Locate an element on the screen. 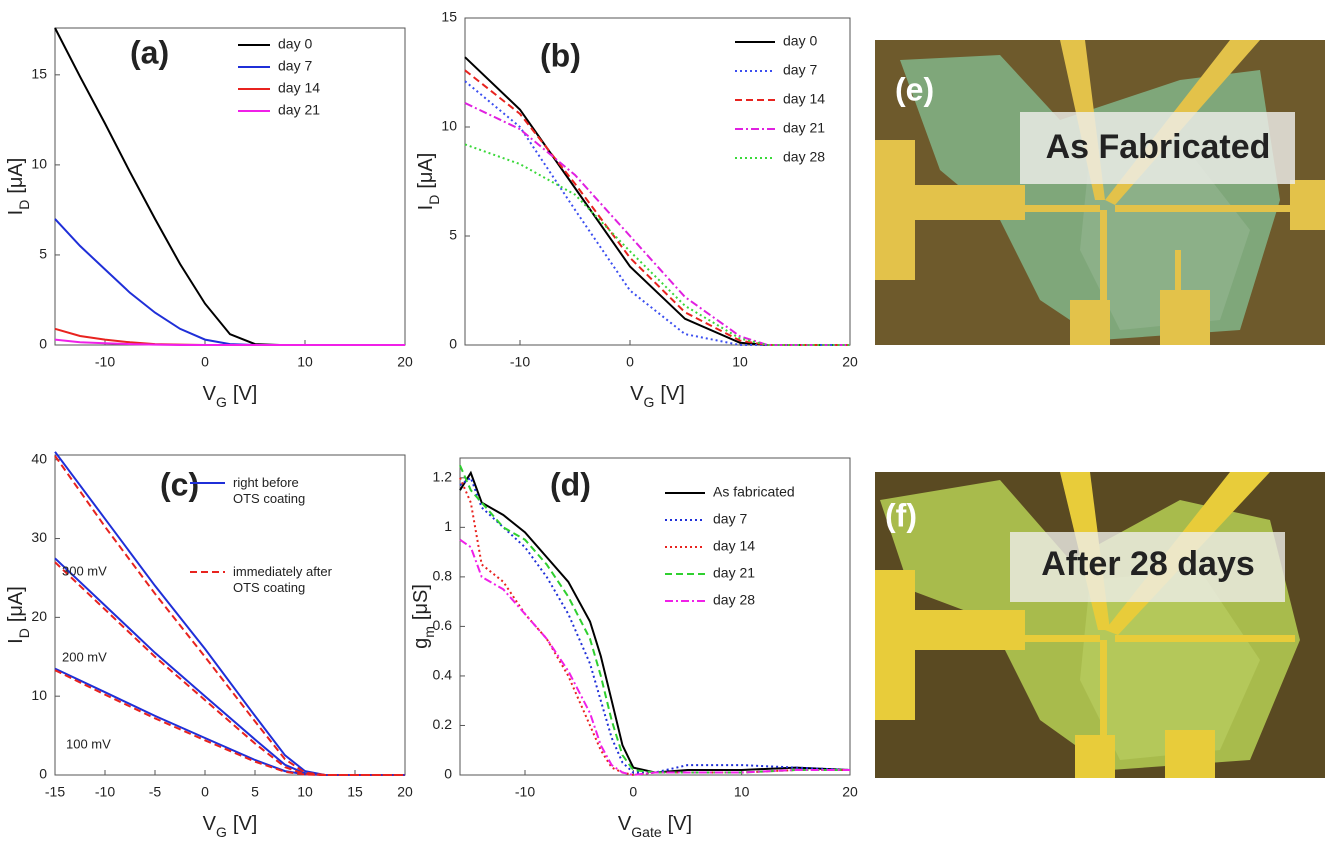  axis-label-main: g is located at coordinates (421, 643).